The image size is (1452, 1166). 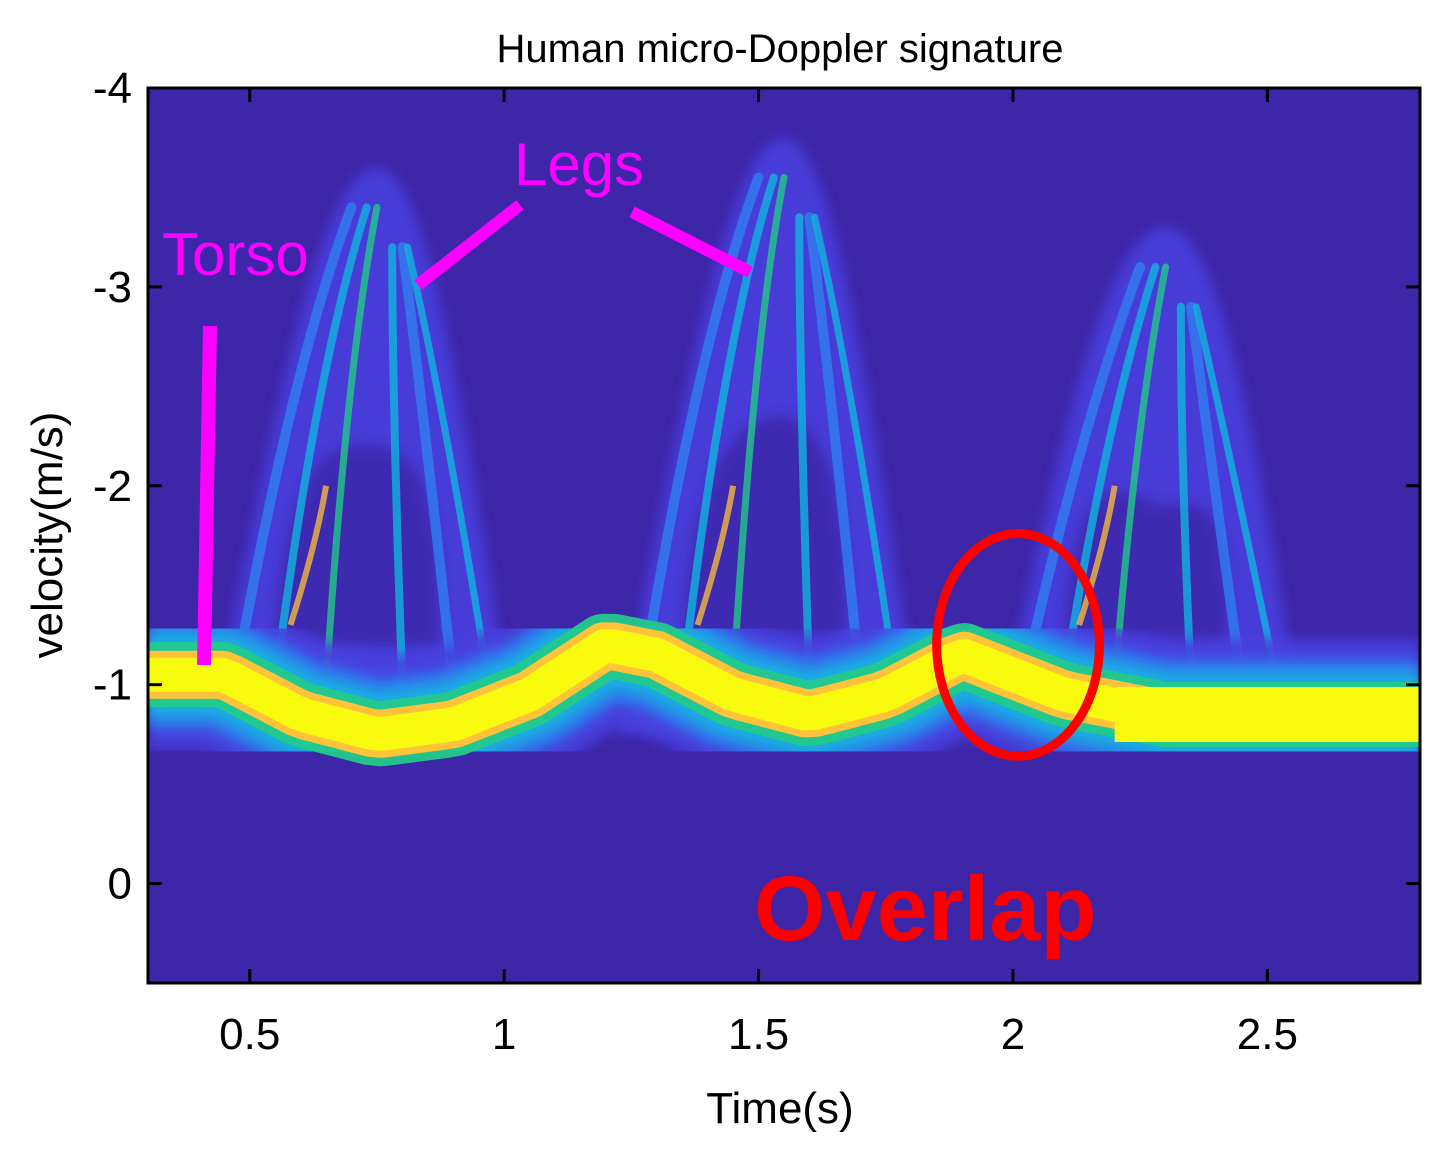 I want to click on y-tick-label: -4, so click(x=112, y=88).